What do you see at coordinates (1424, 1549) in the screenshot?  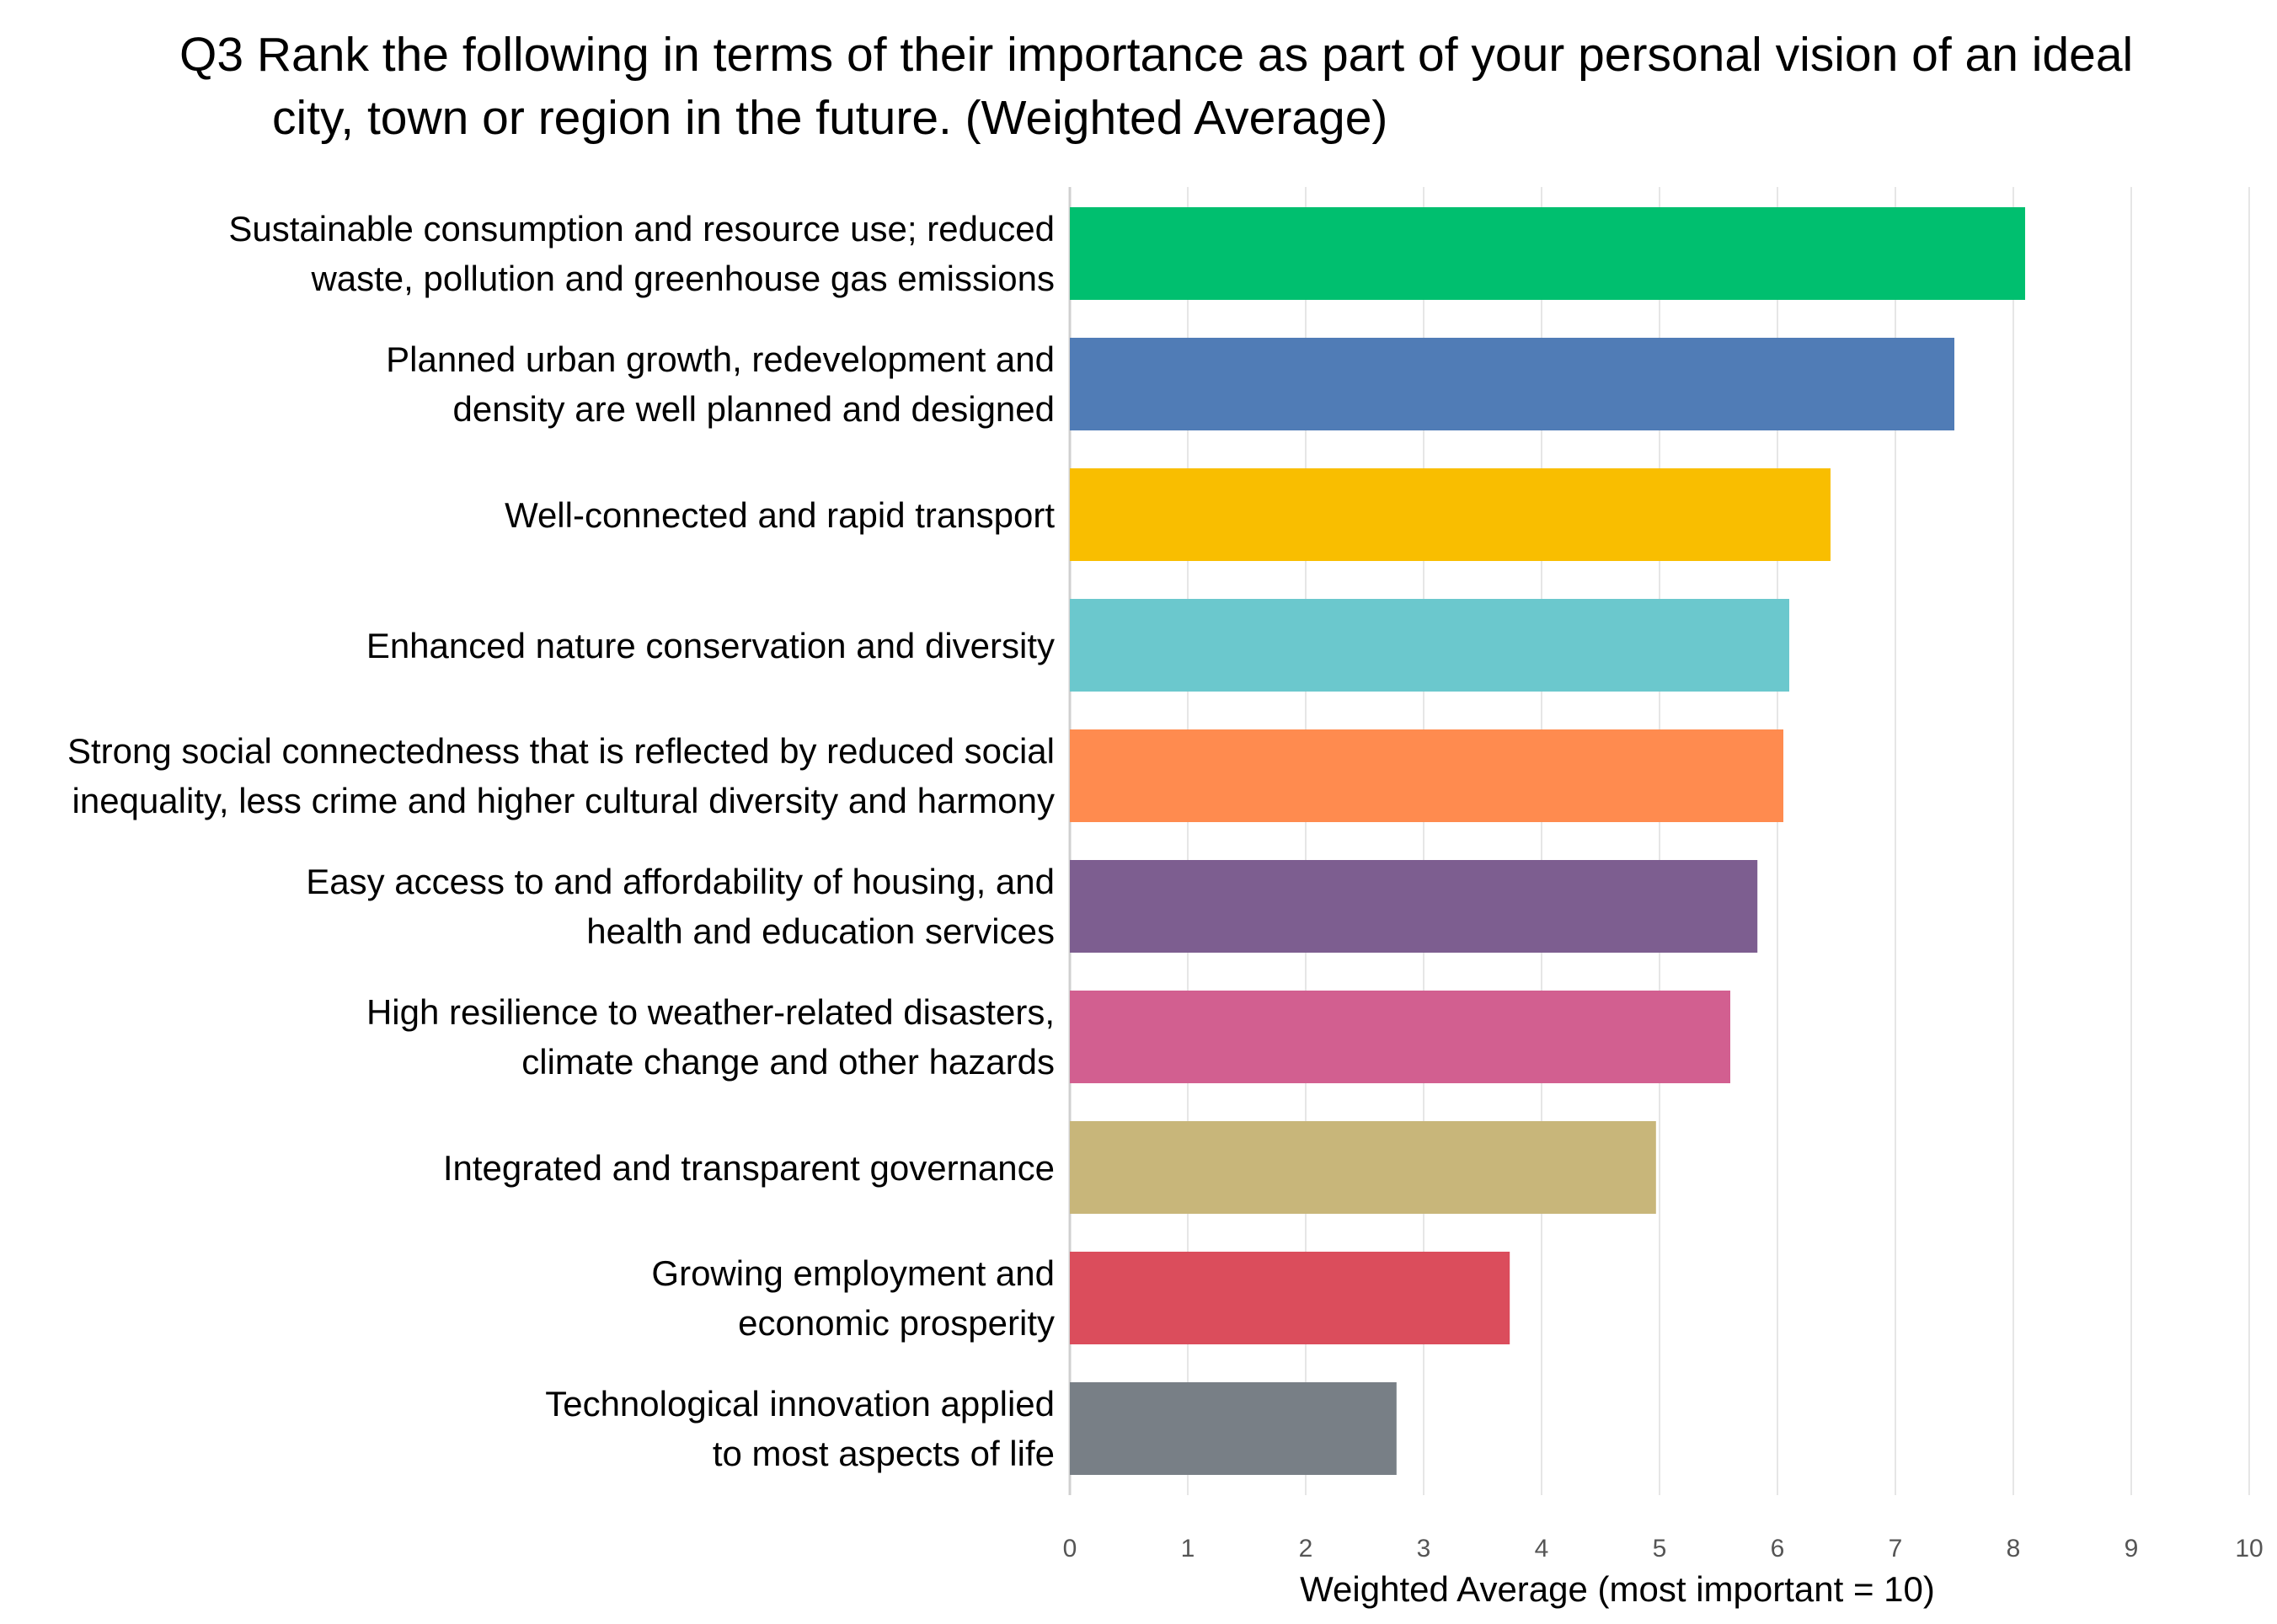 I see `x-tick-label-3: 3` at bounding box center [1424, 1549].